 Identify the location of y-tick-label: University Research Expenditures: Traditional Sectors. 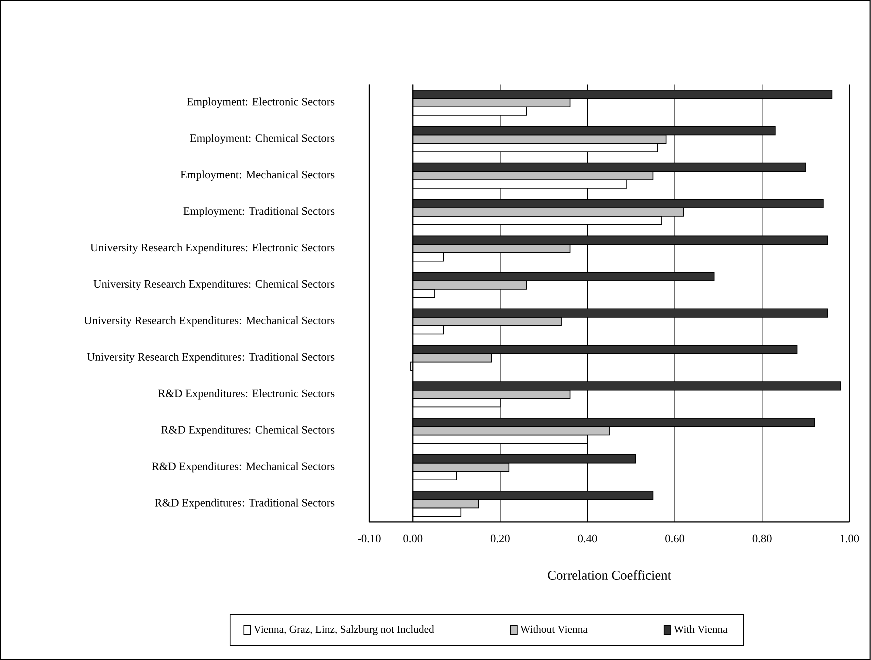
(211, 358).